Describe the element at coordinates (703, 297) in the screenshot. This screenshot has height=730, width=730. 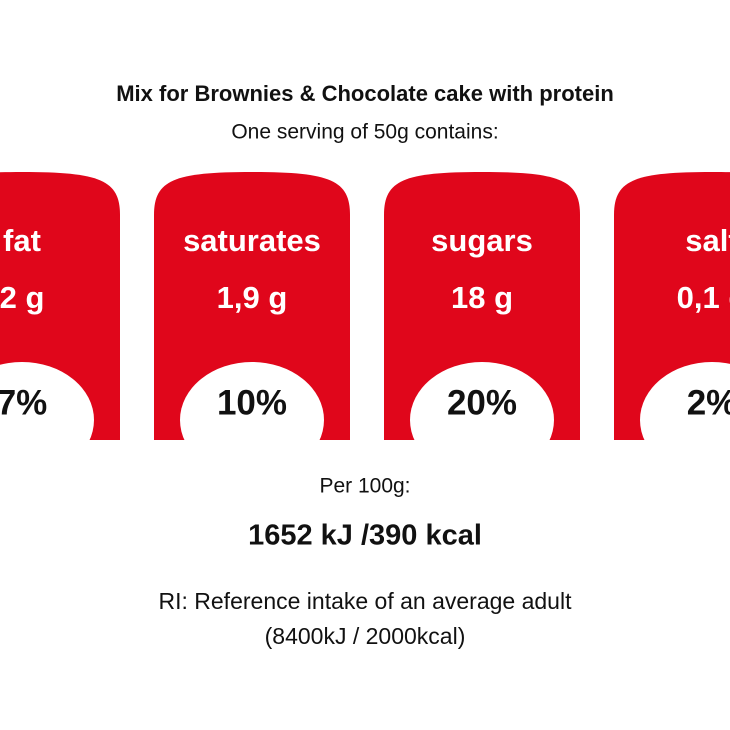
I see `badge-amount: 0,1 g` at that location.